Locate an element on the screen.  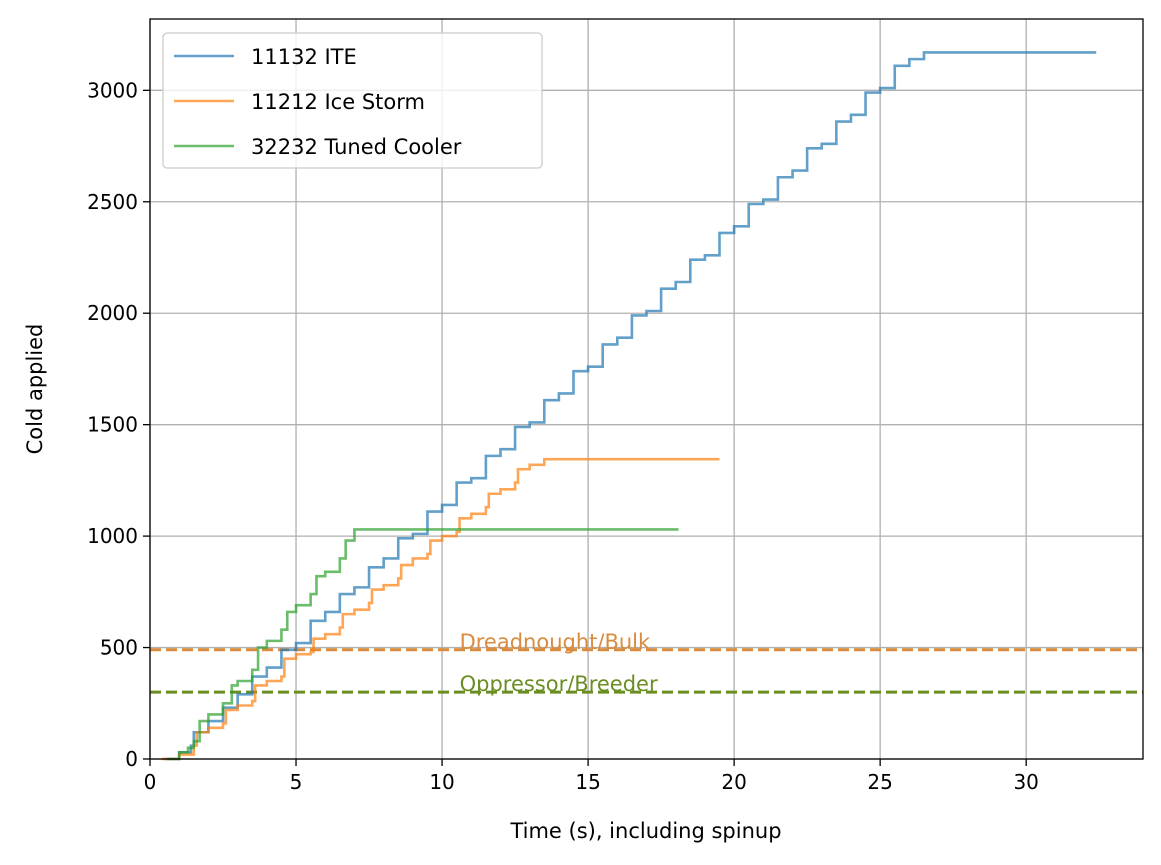
y-tick-label: 2500 is located at coordinates (112, 202).